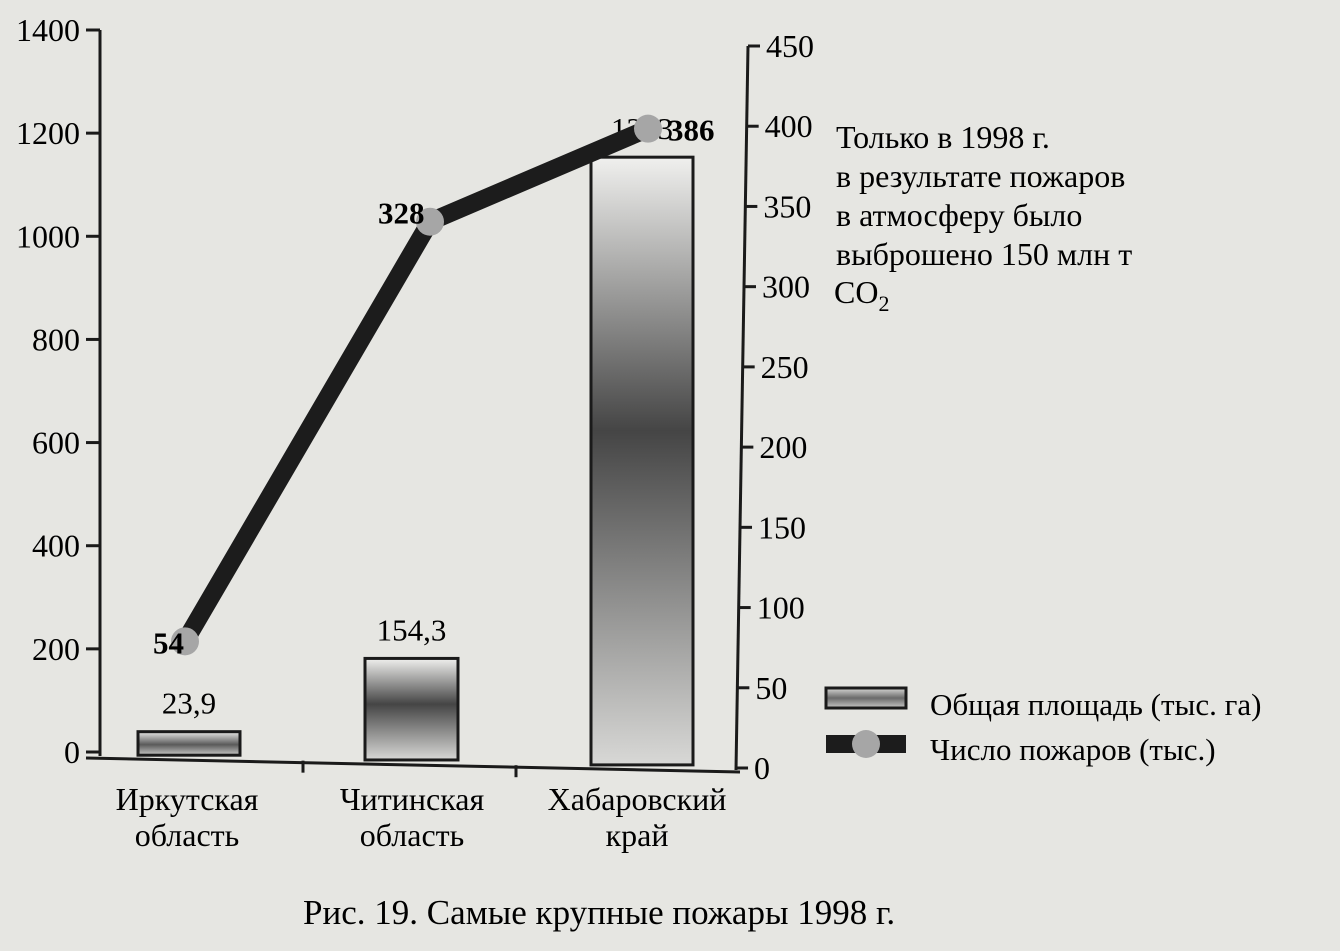  Describe the element at coordinates (786, 287) in the screenshot. I see `right-tick-label: 300` at that location.